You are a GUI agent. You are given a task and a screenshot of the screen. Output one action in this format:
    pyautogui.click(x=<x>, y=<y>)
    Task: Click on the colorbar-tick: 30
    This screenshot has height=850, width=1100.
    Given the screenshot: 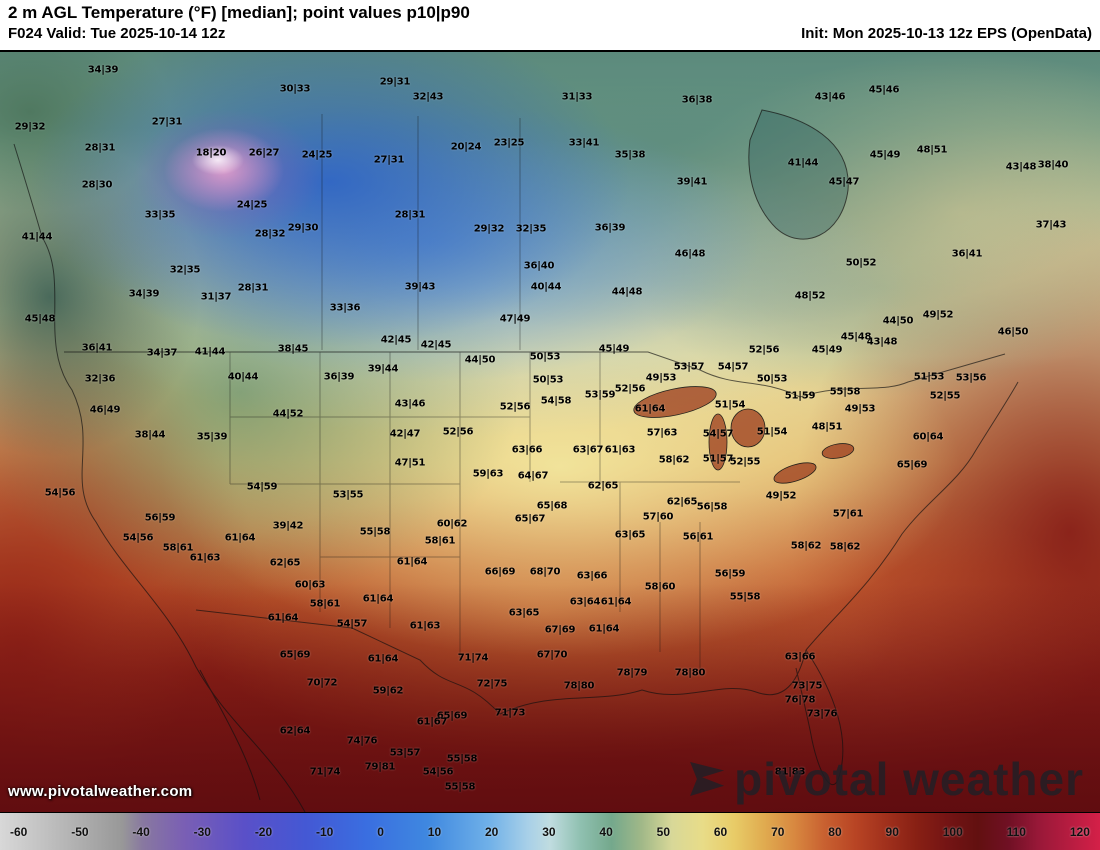 What is the action you would take?
    pyautogui.click(x=549, y=831)
    